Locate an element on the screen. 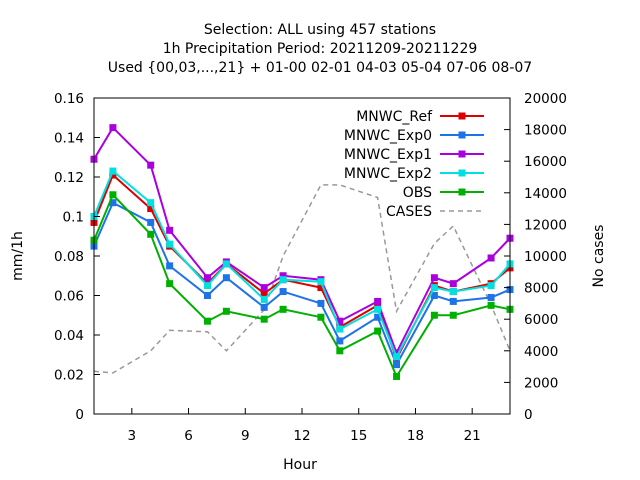 This screenshot has width=640, height=480. y2-tick-label: 4000 is located at coordinates (541, 352).